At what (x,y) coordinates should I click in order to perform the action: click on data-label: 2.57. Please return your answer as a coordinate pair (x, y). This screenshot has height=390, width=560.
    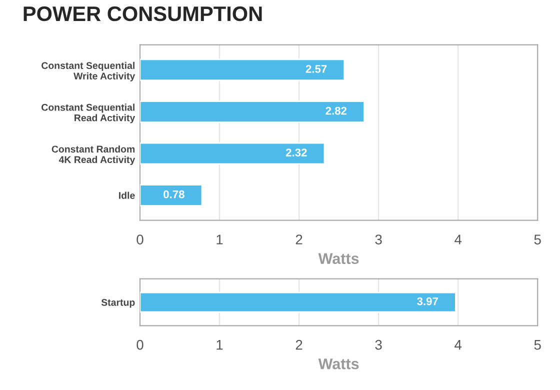
    Looking at the image, I should click on (316, 69).